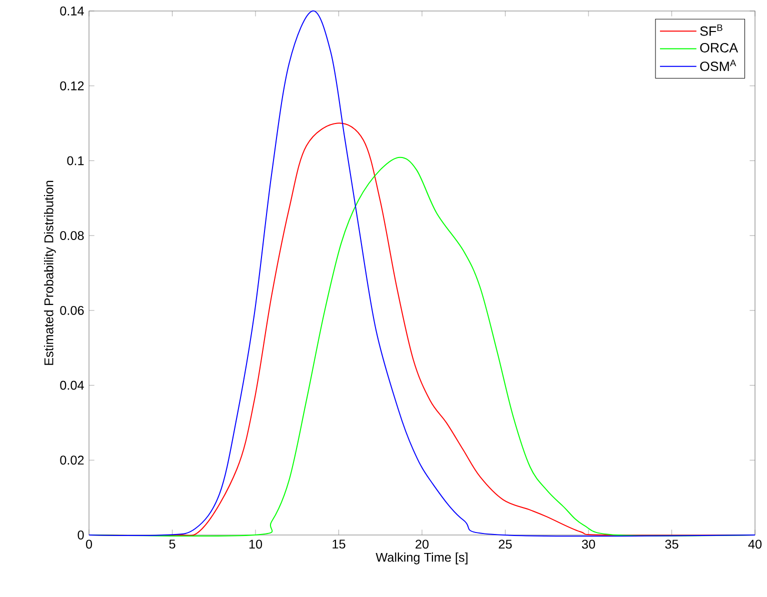  Describe the element at coordinates (75, 161) in the screenshot. I see `y-tick-label: 0.1` at that location.